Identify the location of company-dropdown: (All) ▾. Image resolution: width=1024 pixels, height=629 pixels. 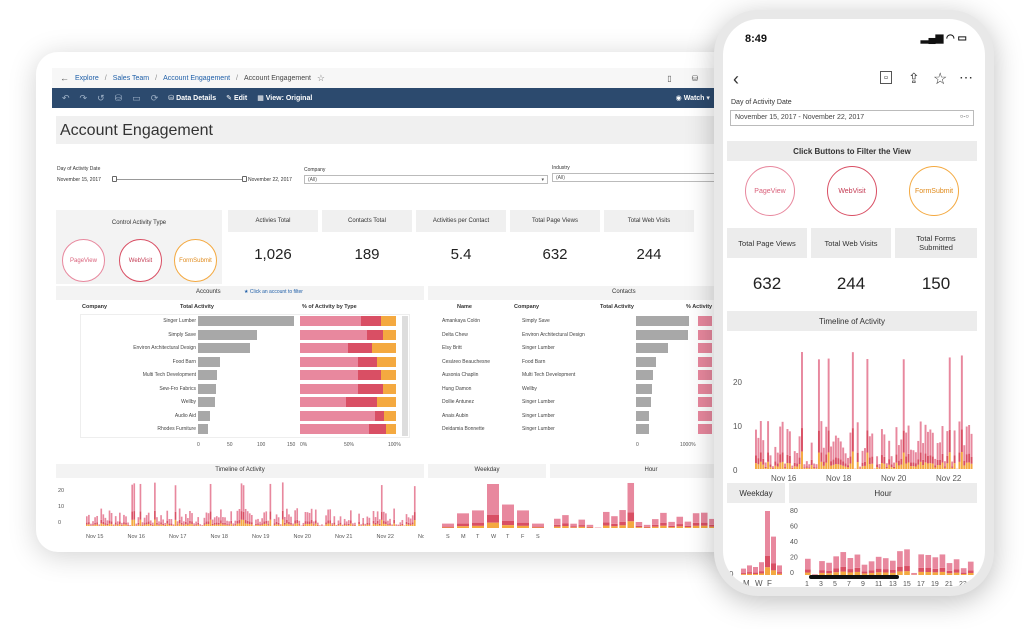
(426, 179).